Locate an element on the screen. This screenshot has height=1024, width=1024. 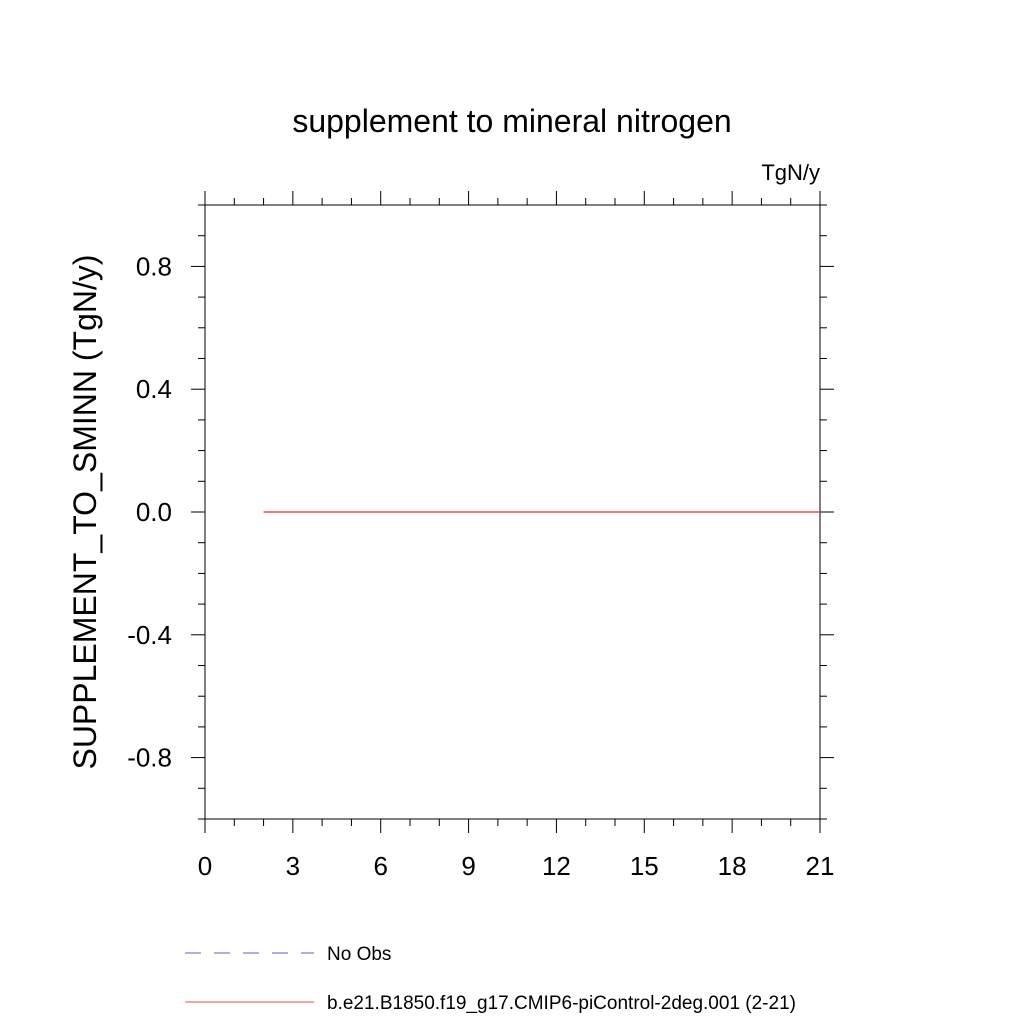
units-label: TgN/y is located at coordinates (790, 172).